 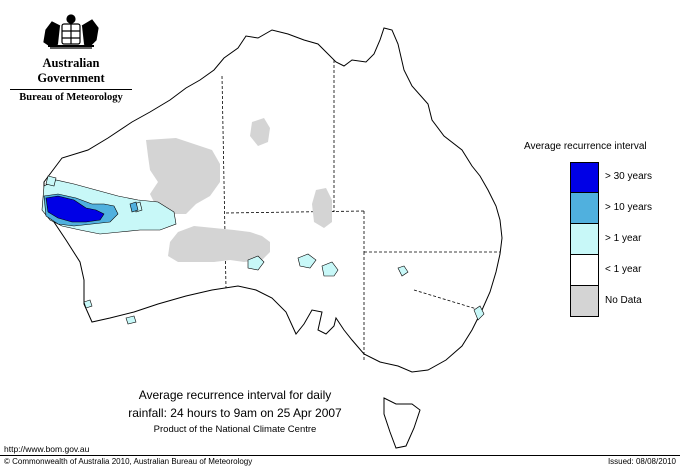 What do you see at coordinates (71, 31) in the screenshot?
I see `coat-of-arms-icon` at bounding box center [71, 31].